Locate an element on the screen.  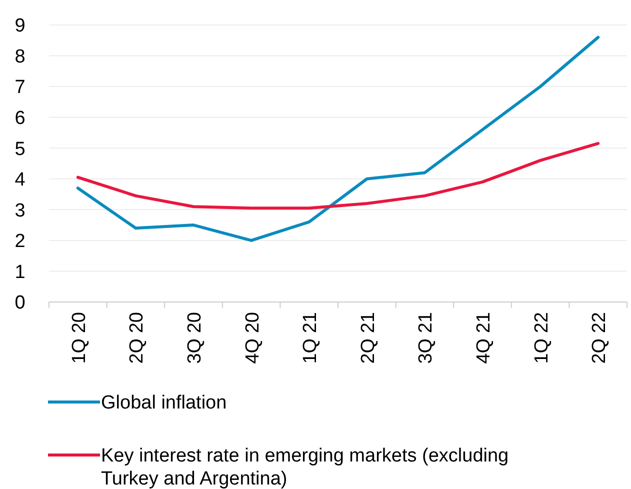
x-tick-label: 2Q 21 is located at coordinates (368, 338).